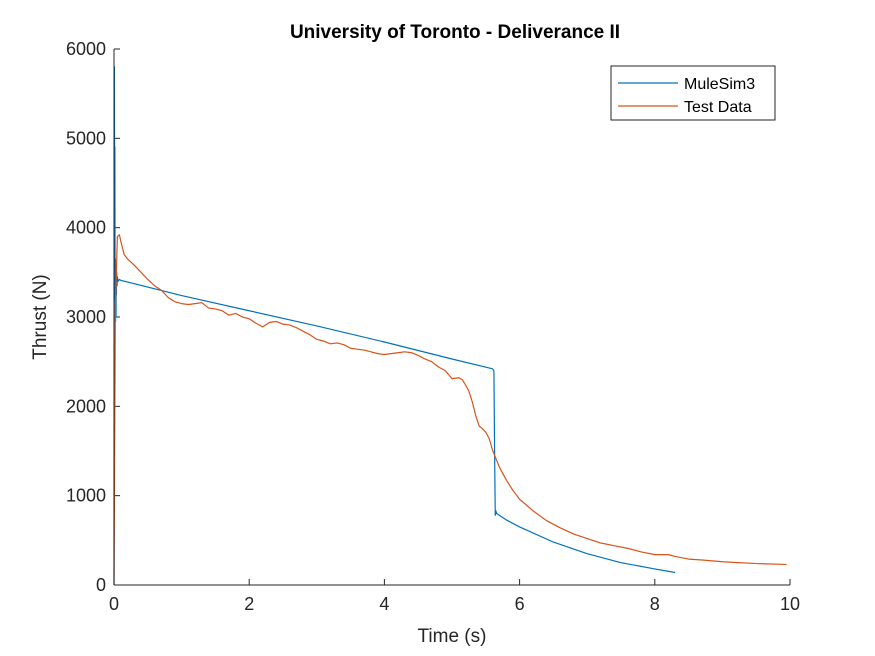 Image resolution: width=875 pixels, height=656 pixels. I want to click on x-tick-label: 6, so click(520, 604).